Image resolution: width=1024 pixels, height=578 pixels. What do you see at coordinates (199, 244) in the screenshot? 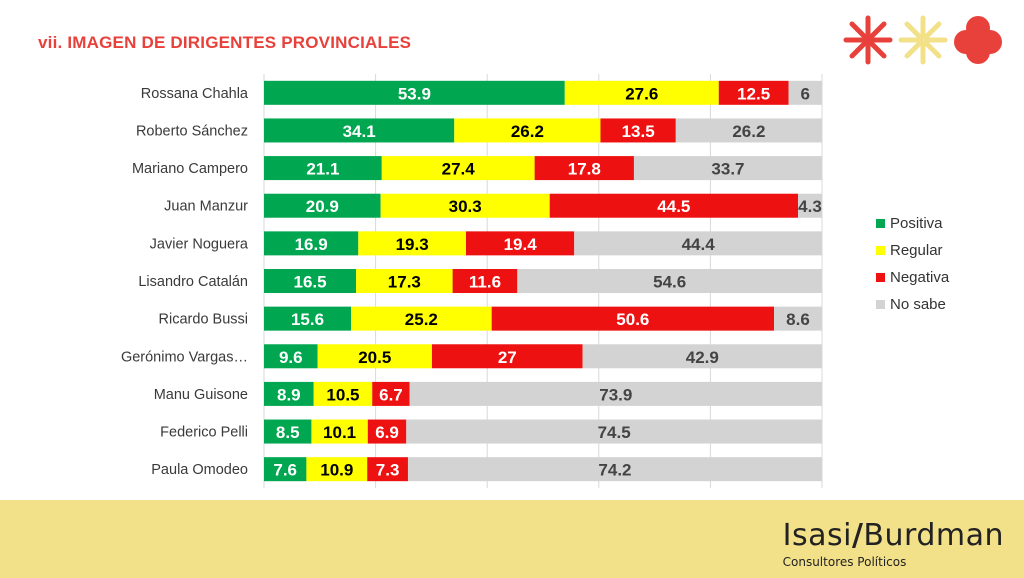
I see `category-label: Javier Noguera` at bounding box center [199, 244].